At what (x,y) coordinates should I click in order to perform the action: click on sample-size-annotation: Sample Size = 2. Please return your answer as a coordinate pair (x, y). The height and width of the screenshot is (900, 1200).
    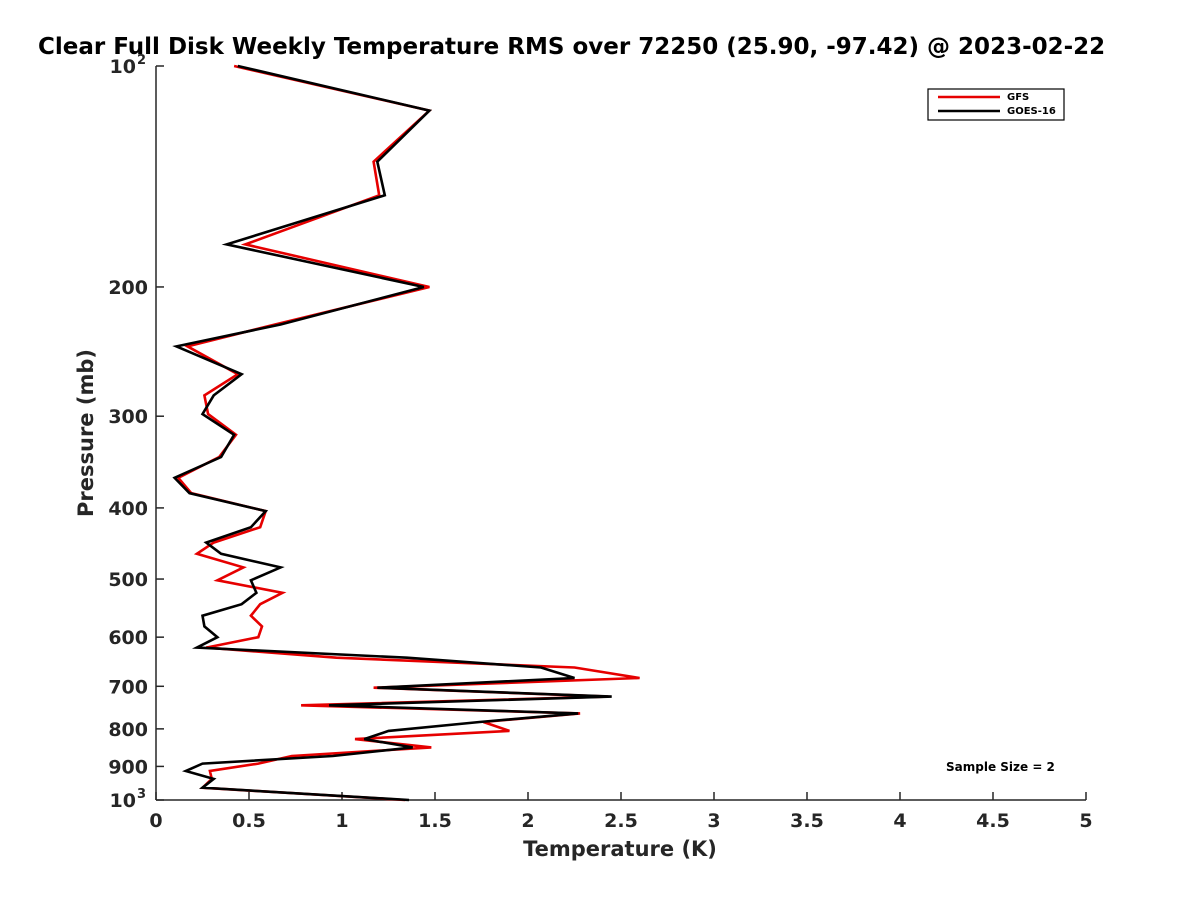
    Looking at the image, I should click on (1000, 767).